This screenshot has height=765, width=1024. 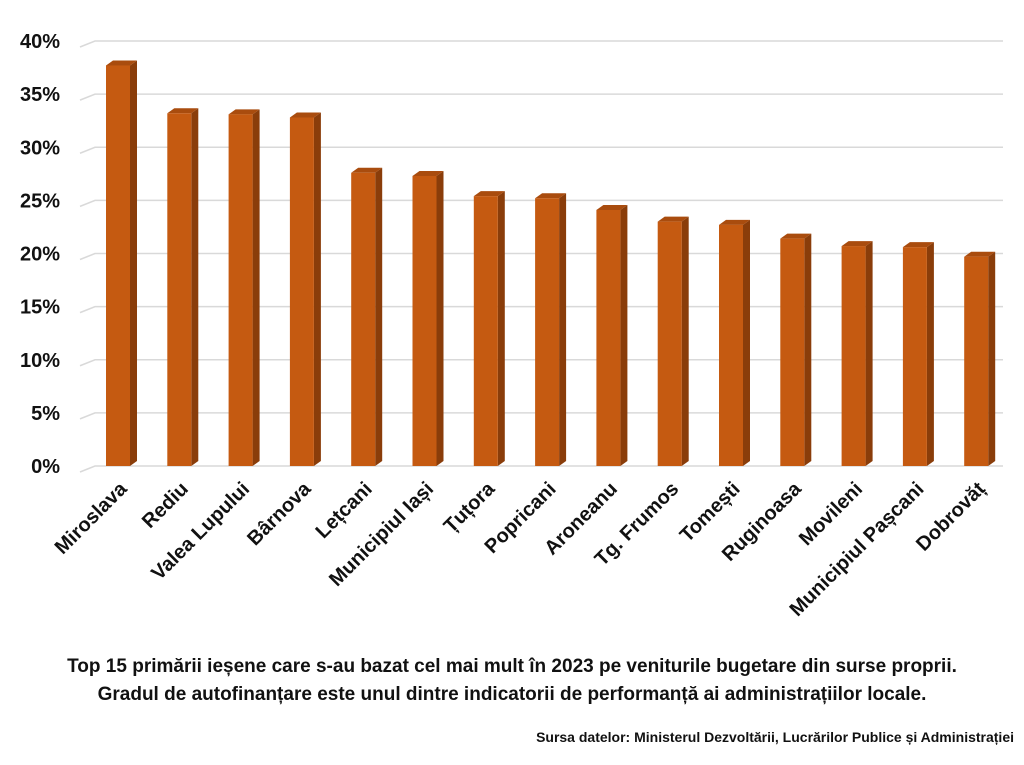 I want to click on x-tick-label: Țuțora, so click(x=470, y=507).